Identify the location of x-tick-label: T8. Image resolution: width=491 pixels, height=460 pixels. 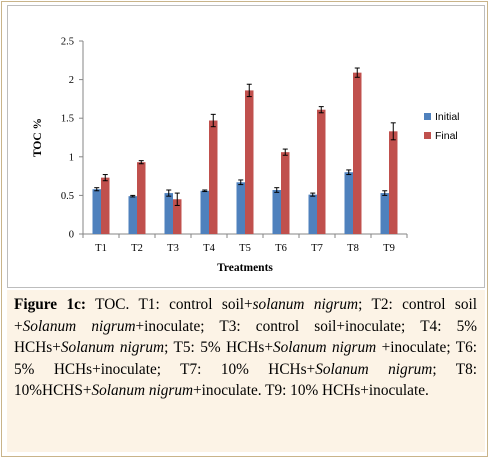
(353, 248).